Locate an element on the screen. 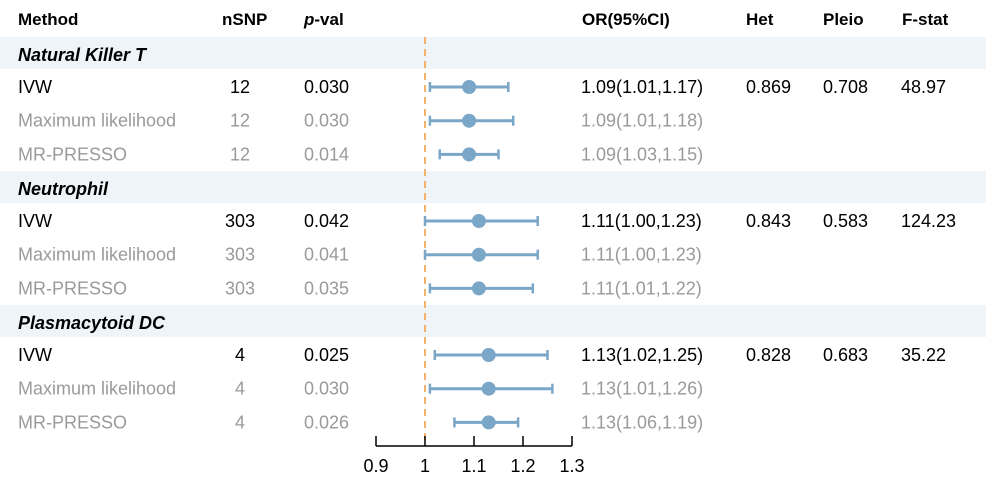 The height and width of the screenshot is (479, 986). header-or: OR(95%CI) is located at coordinates (626, 19).